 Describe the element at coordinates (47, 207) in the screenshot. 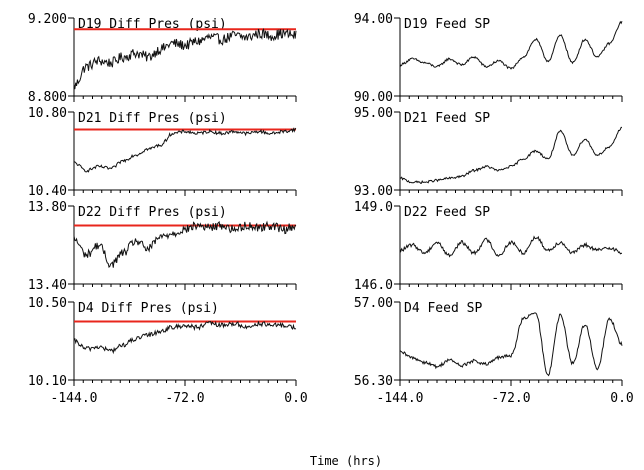

I see `panel-5-y-tick-label-top: 13.80` at that location.